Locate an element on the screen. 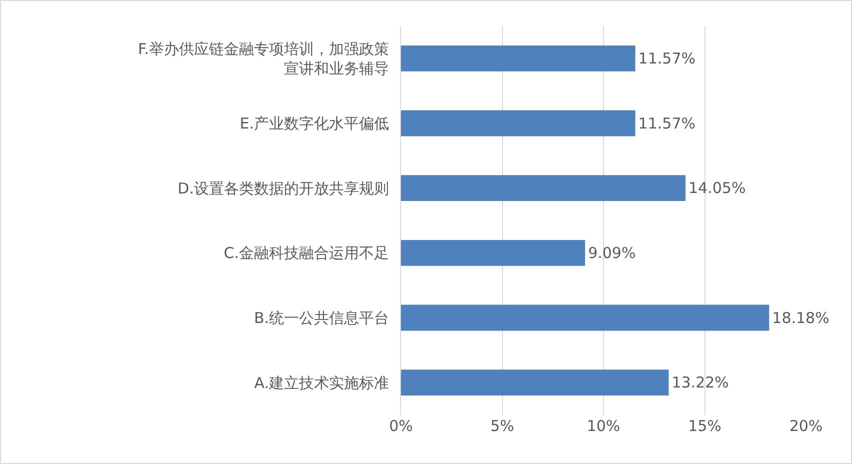  x-tick-label: 0% is located at coordinates (401, 426).